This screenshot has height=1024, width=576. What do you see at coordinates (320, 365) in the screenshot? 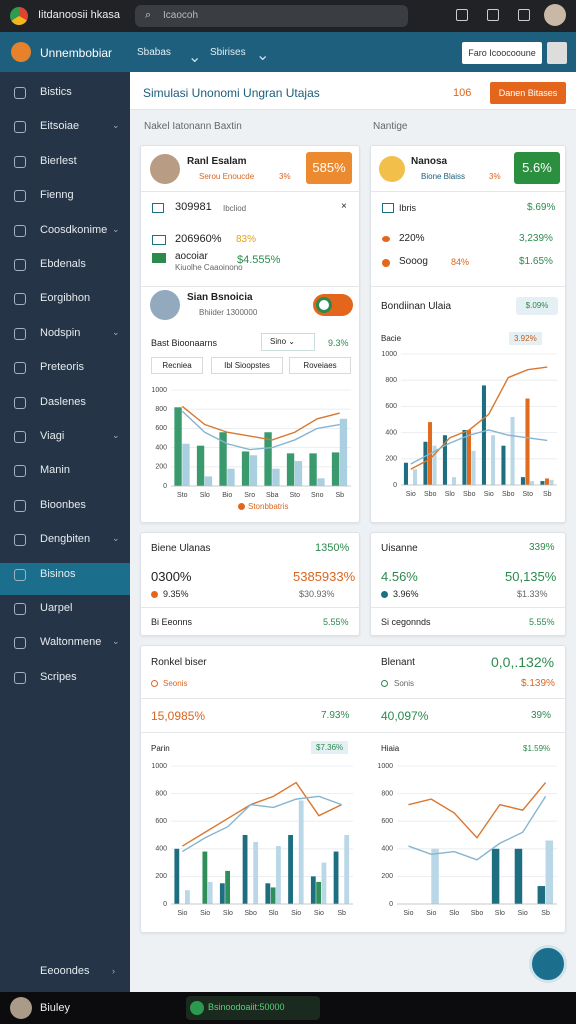
I see `button: Roveiaes` at bounding box center [320, 365].